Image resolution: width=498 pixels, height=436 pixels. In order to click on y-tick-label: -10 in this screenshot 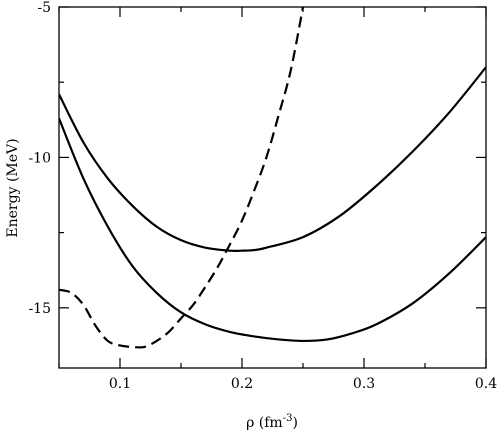, I will do `click(39, 158)`.